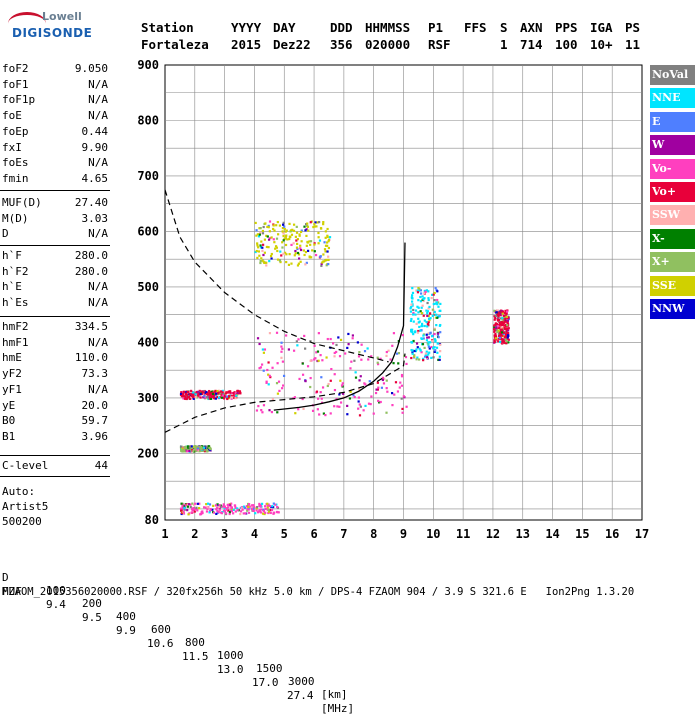 The height and width of the screenshot is (715, 700). What do you see at coordinates (439, 44) in the screenshot?
I see `hdr-value-p1: RSF` at bounding box center [439, 44].